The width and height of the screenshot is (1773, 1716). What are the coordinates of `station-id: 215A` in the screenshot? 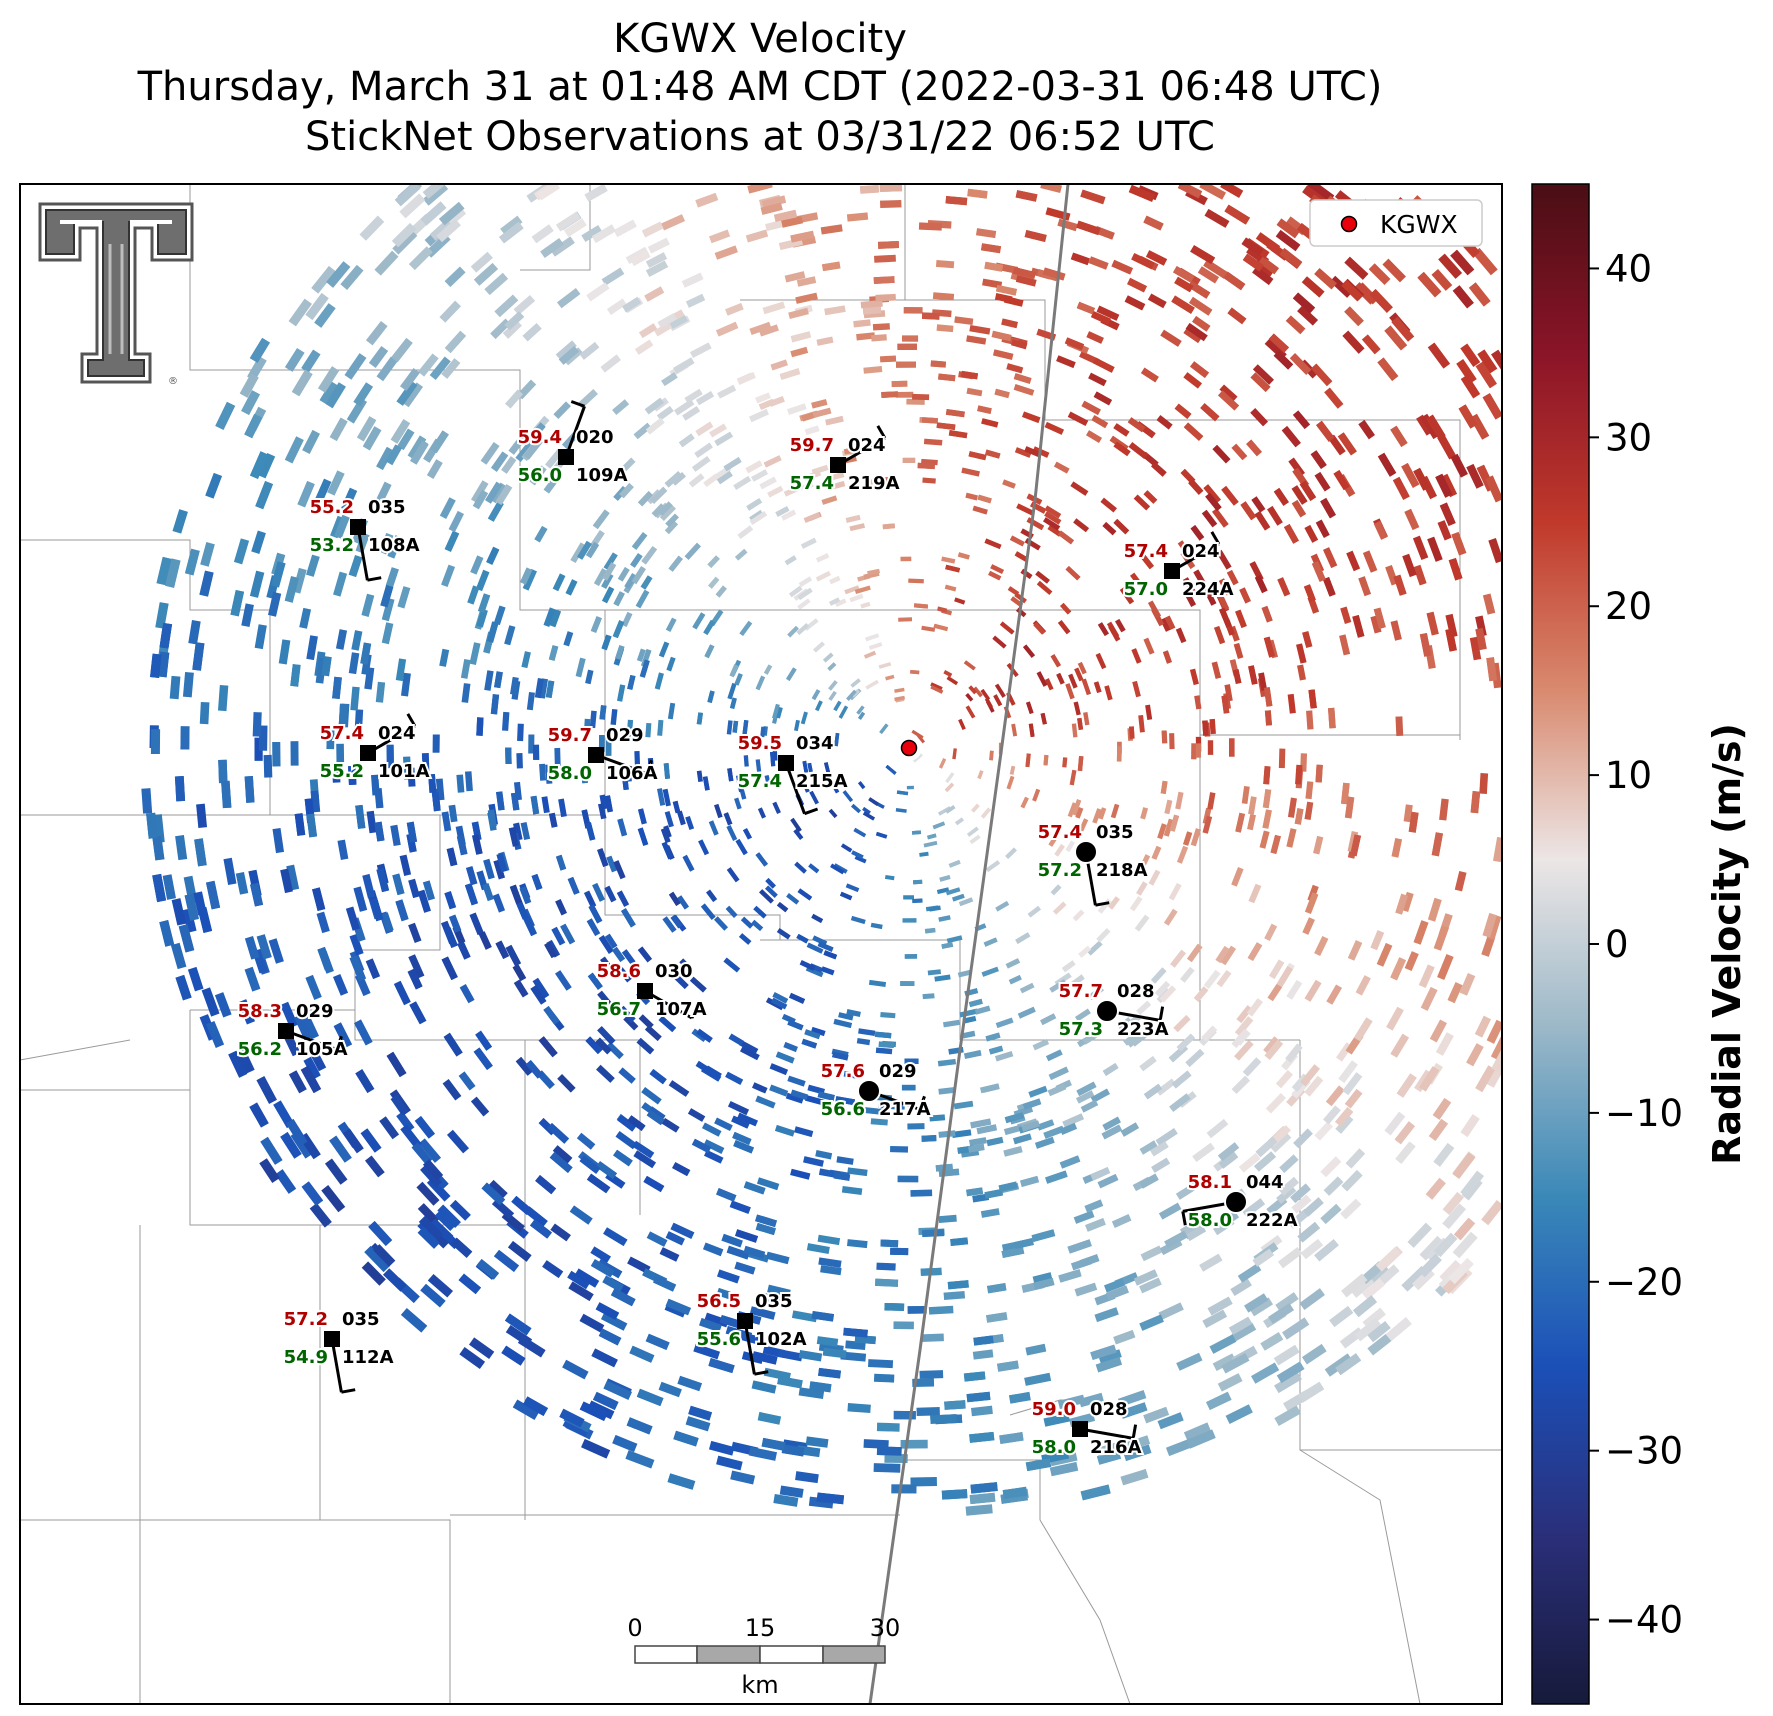 It's located at (822, 781).